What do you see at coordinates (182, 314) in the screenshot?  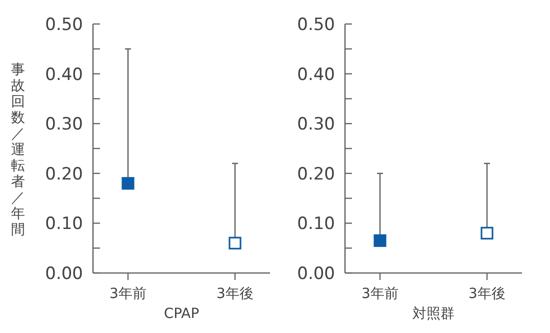 I see `x-axis-title: CPAP` at bounding box center [182, 314].